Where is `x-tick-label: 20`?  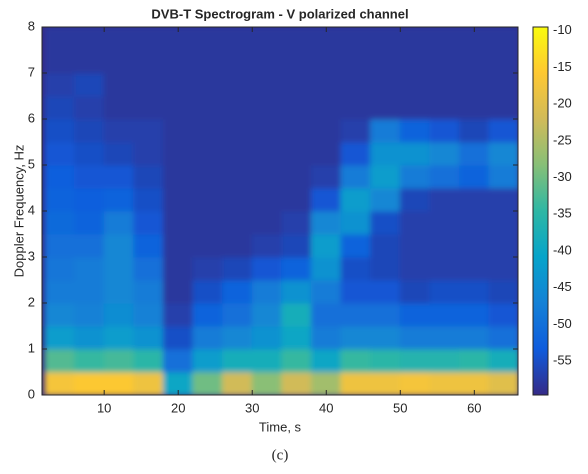
x-tick-label: 20 is located at coordinates (178, 407).